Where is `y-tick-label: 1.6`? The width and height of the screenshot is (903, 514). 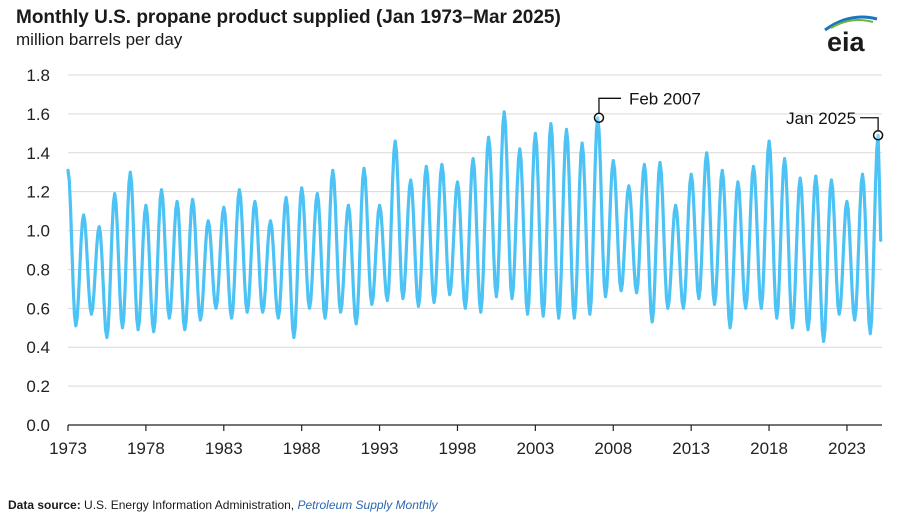 y-tick-label: 1.6 is located at coordinates (38, 114).